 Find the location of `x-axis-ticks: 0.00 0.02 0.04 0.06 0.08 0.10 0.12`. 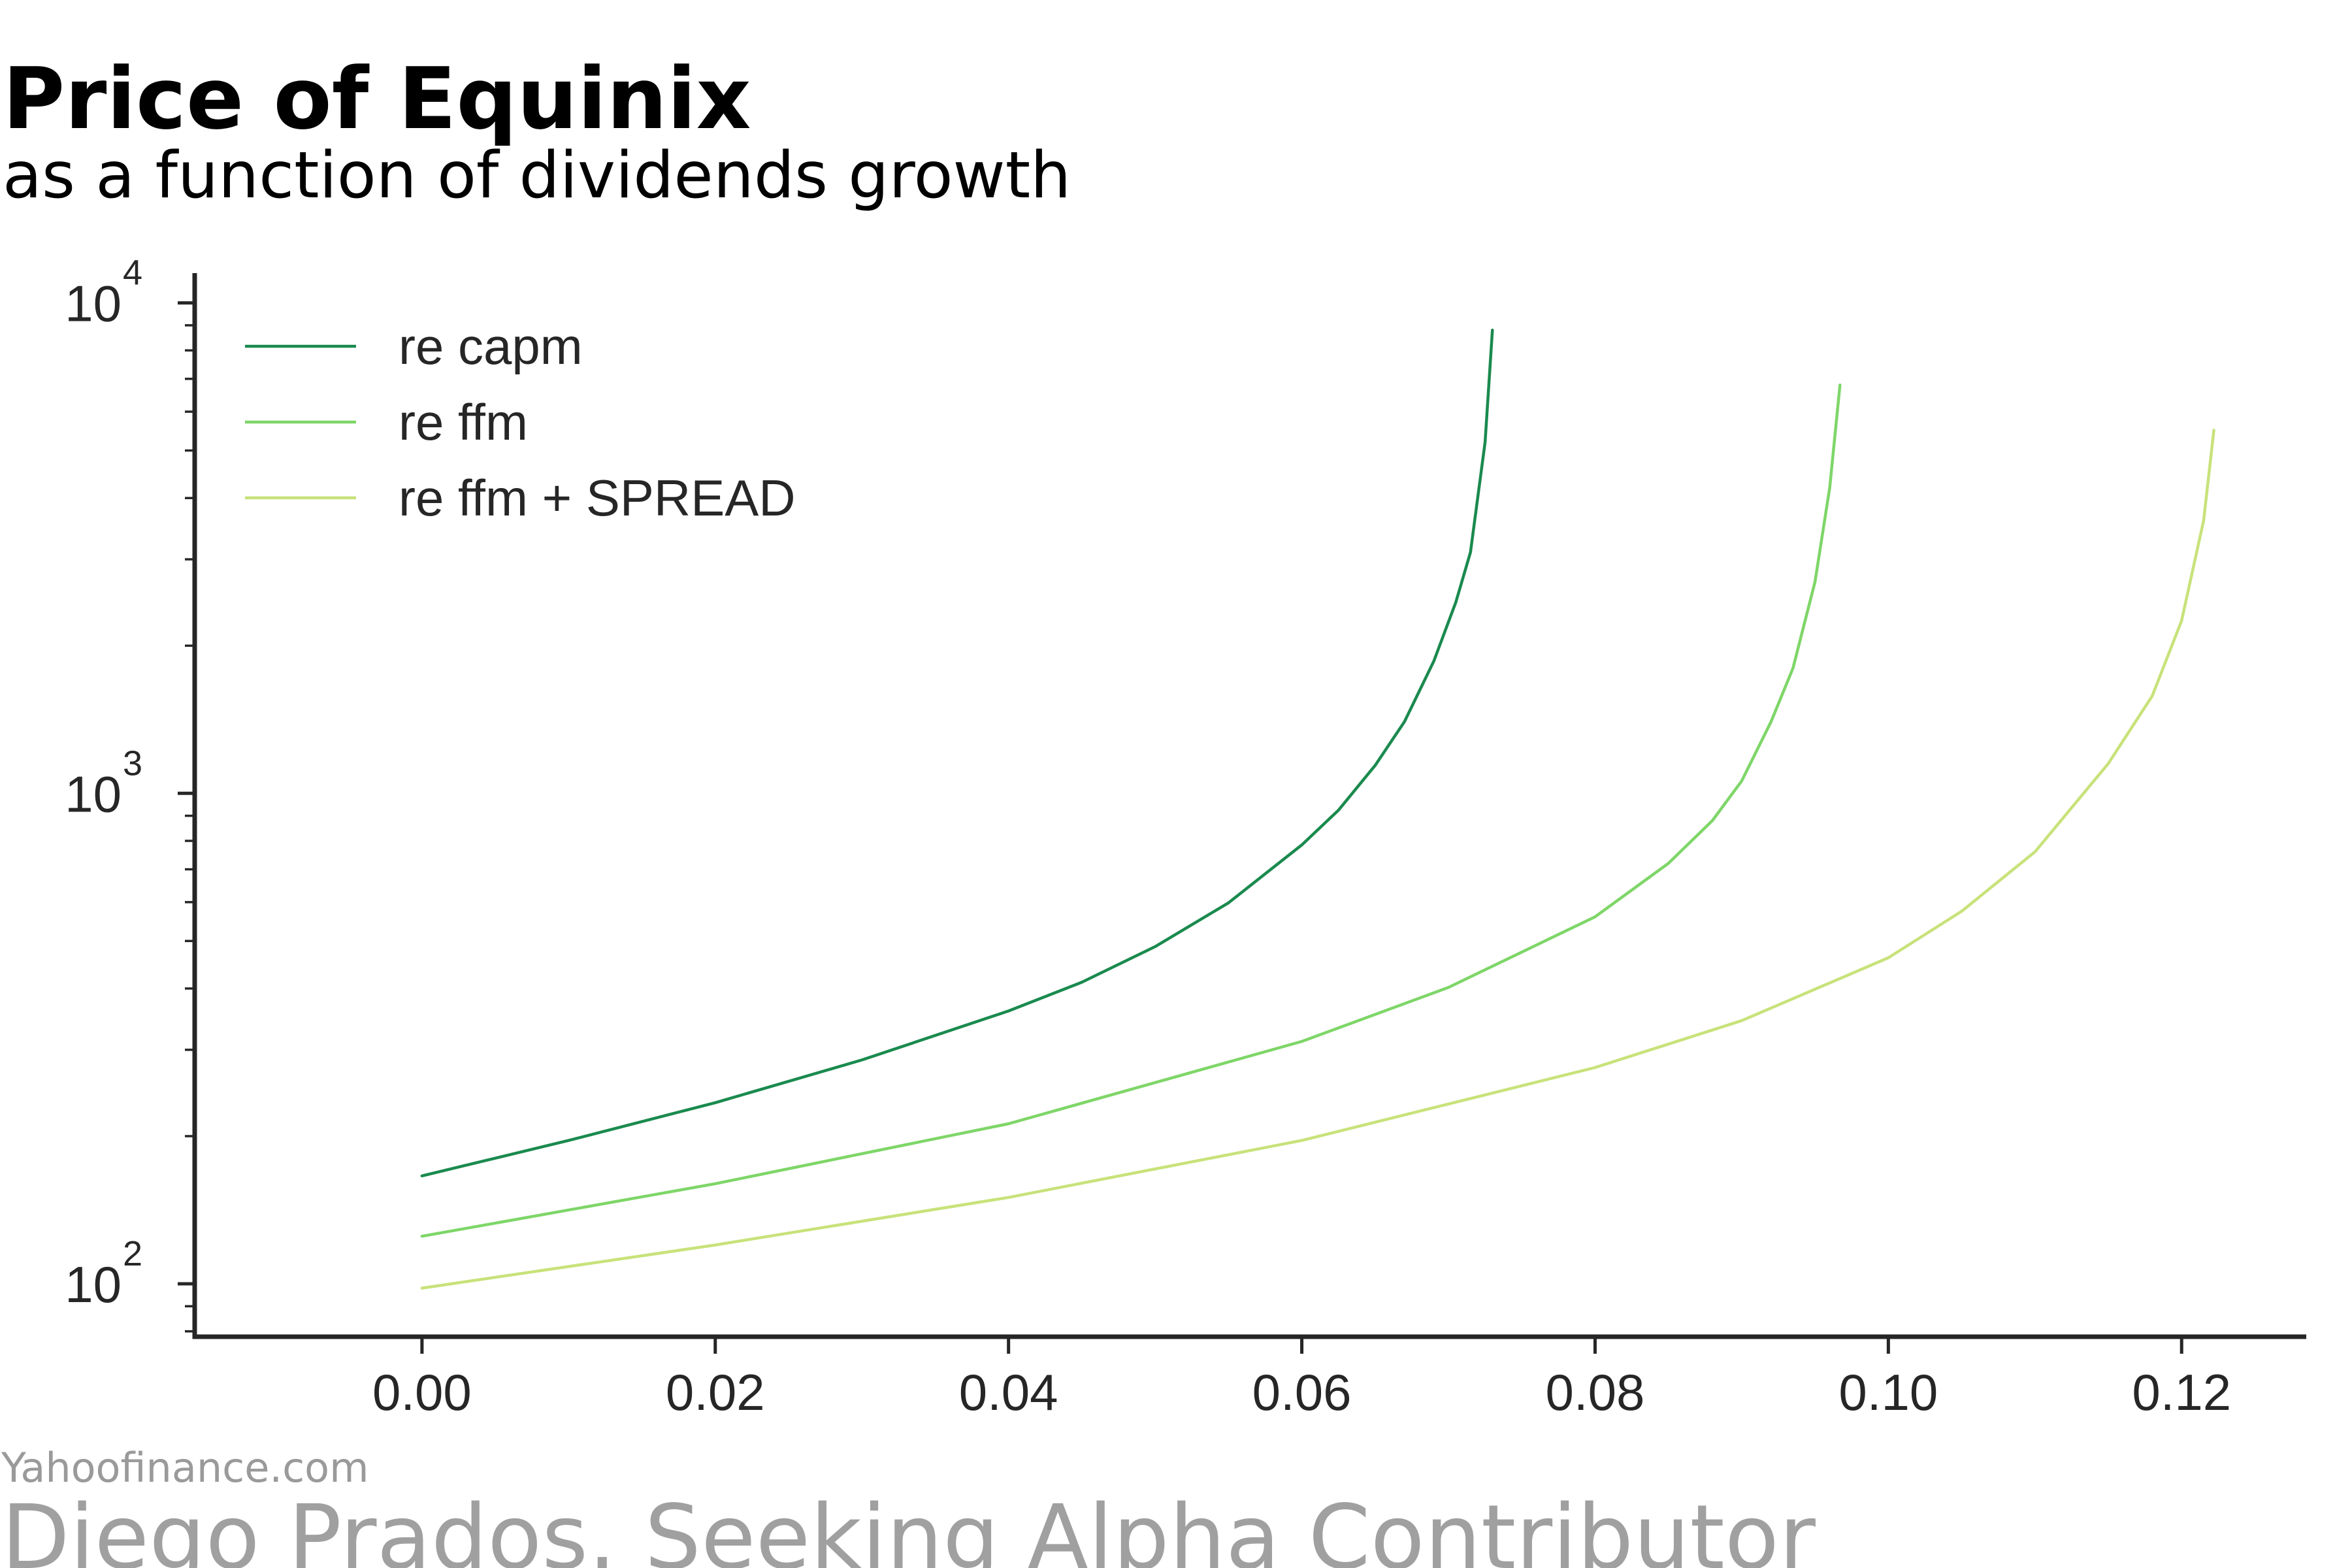

x-axis-ticks: 0.00 0.02 0.04 0.06 0.08 0.10 0.12 is located at coordinates (1301, 1379).